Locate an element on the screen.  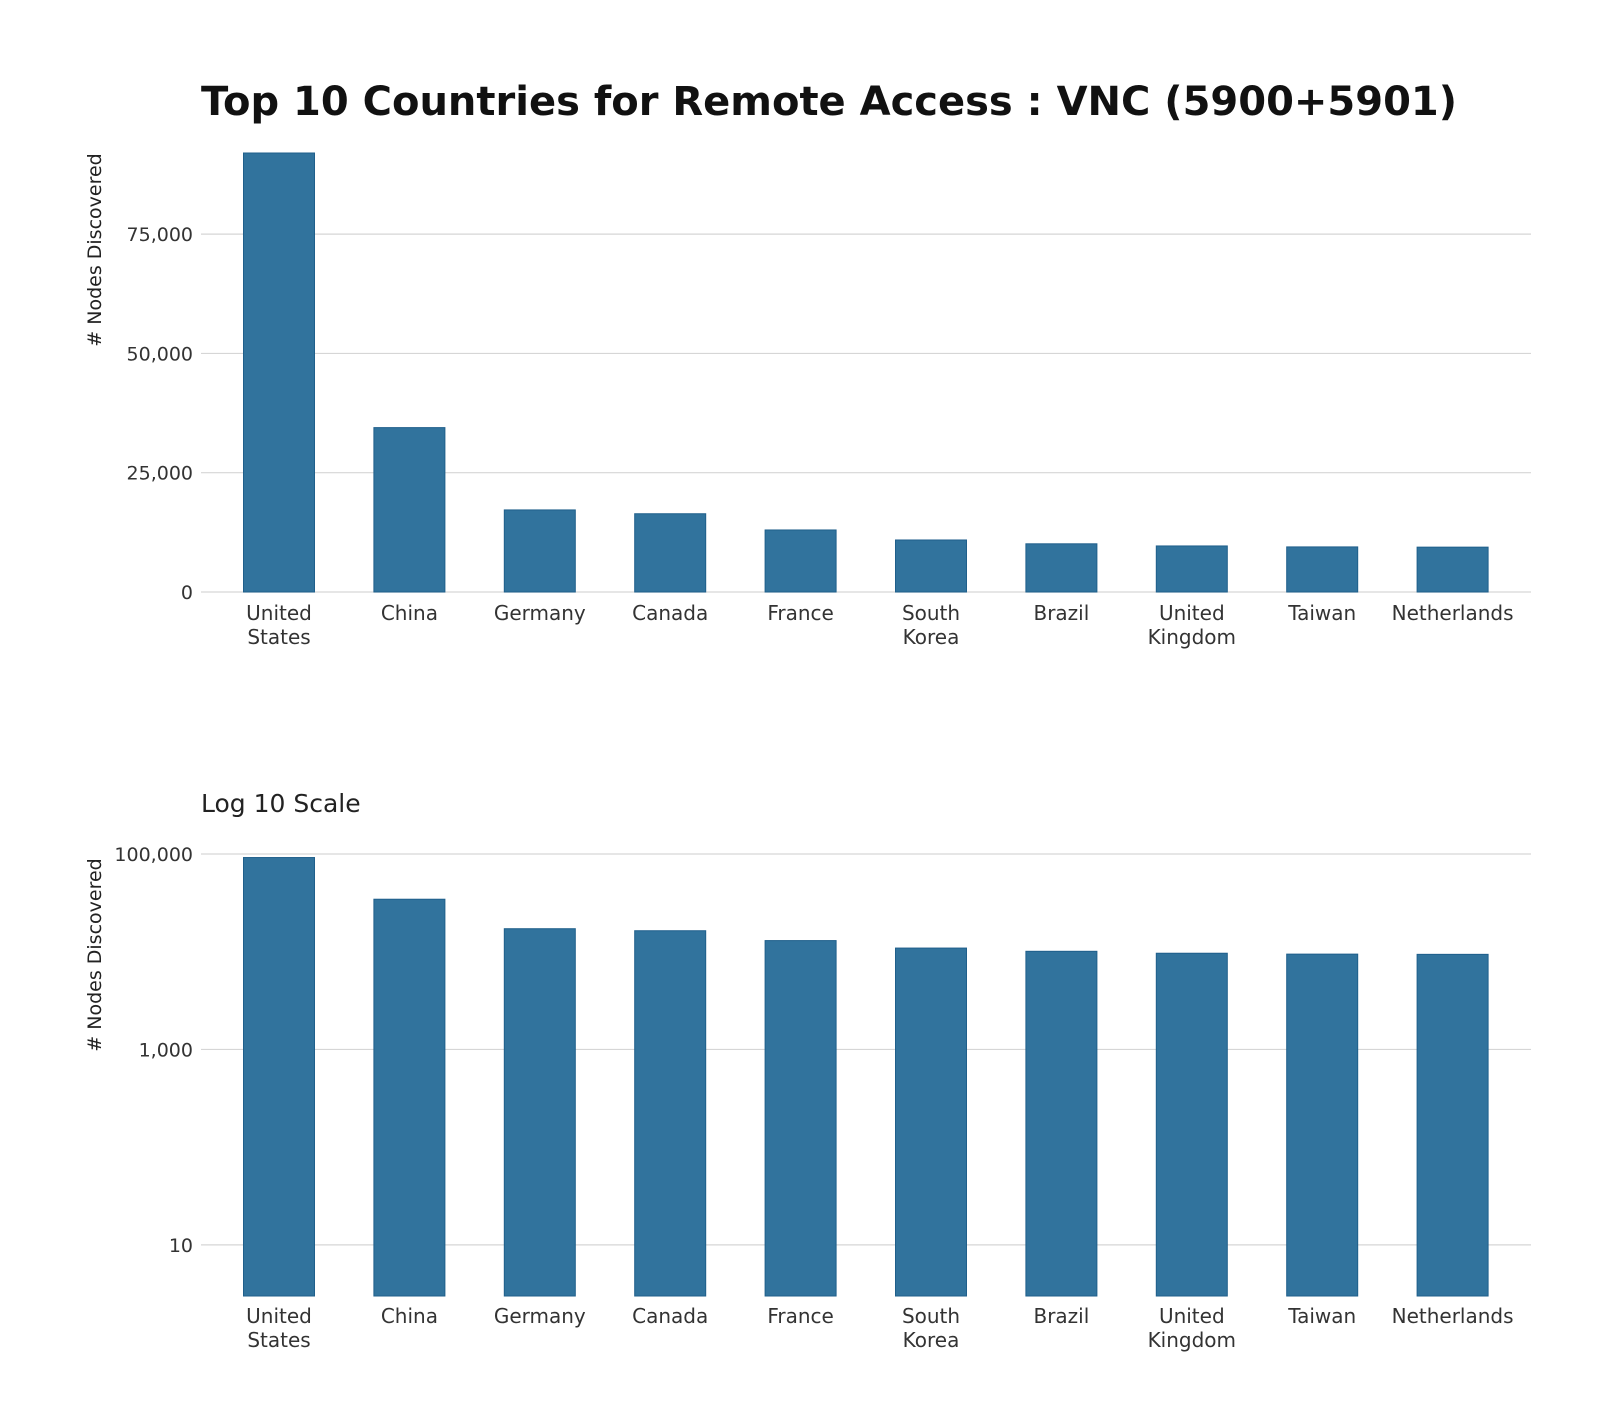
y-tick-label: 100,000 is located at coordinates (153, 855).